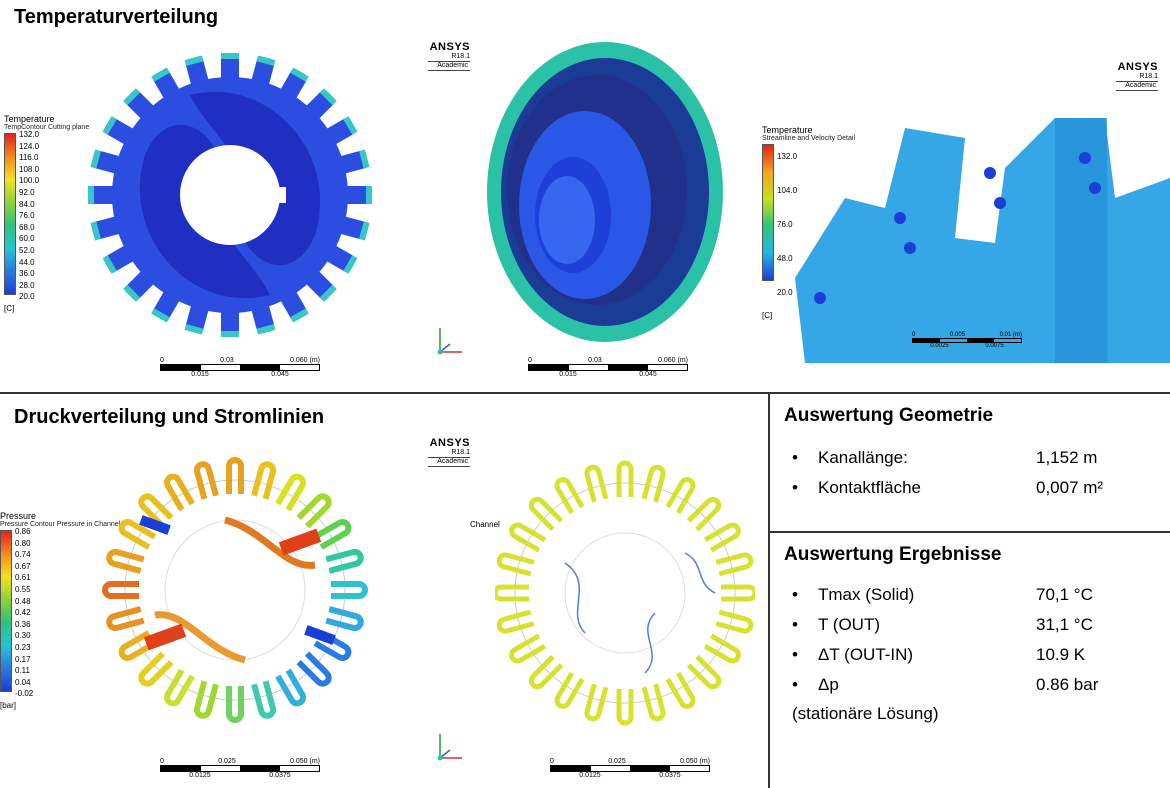 The image size is (1170, 788). I want to click on results-row: • T (OUT) 31,1 °C, so click(973, 625).